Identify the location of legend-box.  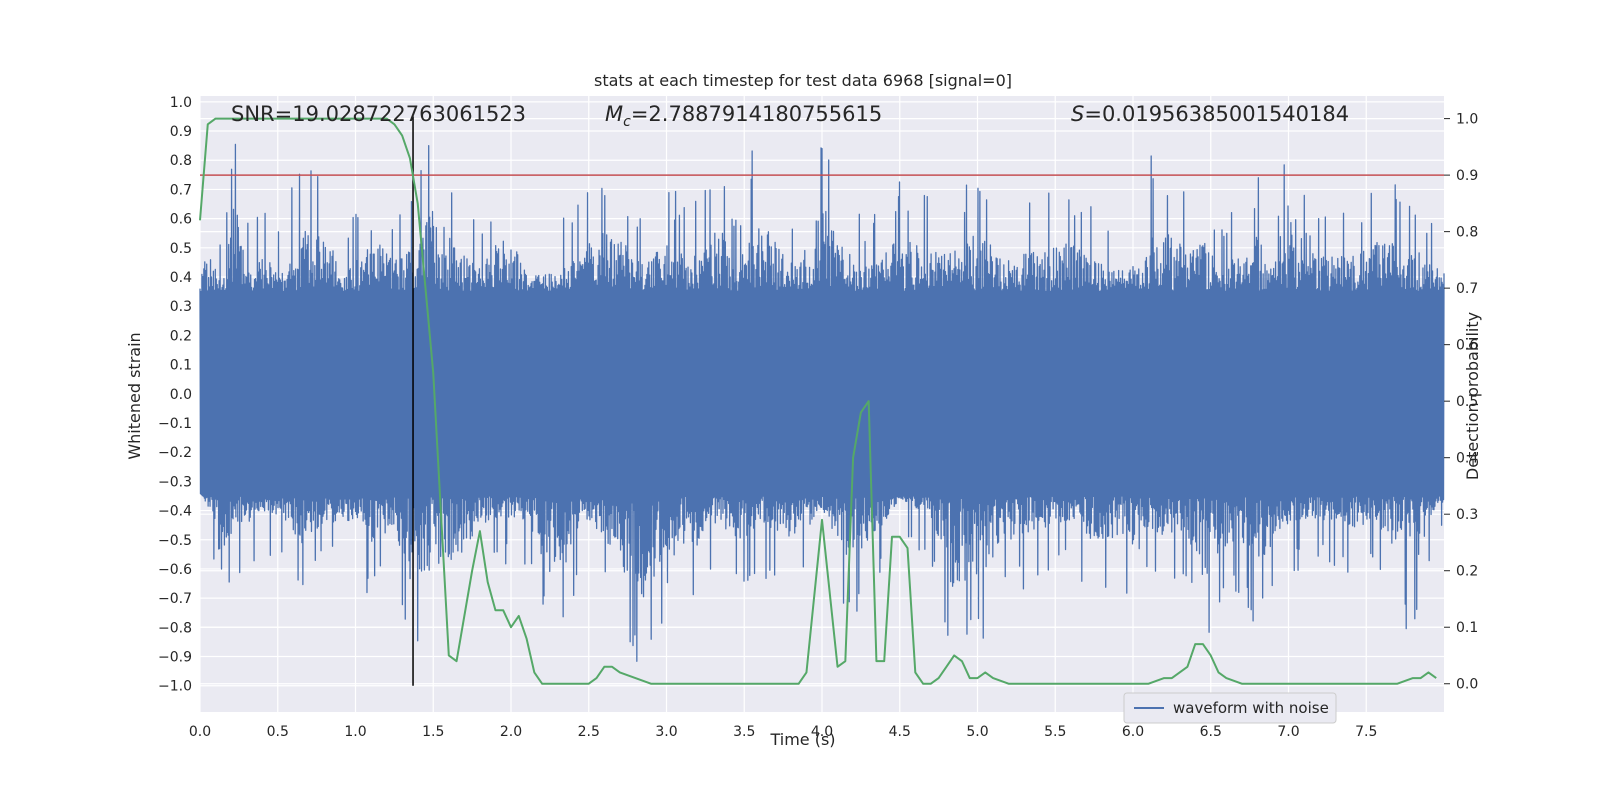
(1230, 708).